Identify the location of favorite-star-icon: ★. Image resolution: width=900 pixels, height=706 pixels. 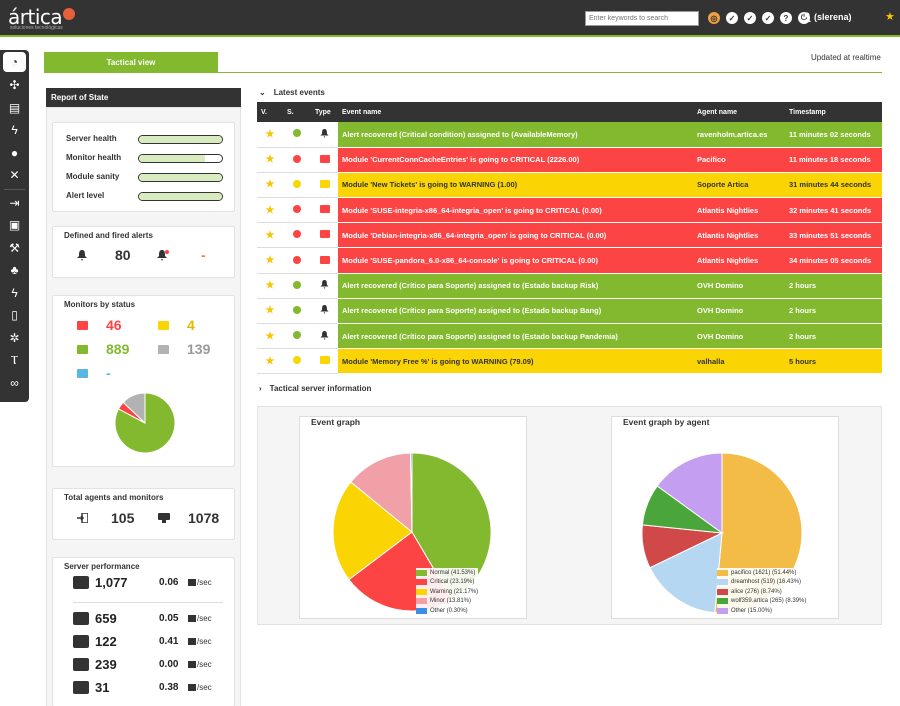
(890, 17).